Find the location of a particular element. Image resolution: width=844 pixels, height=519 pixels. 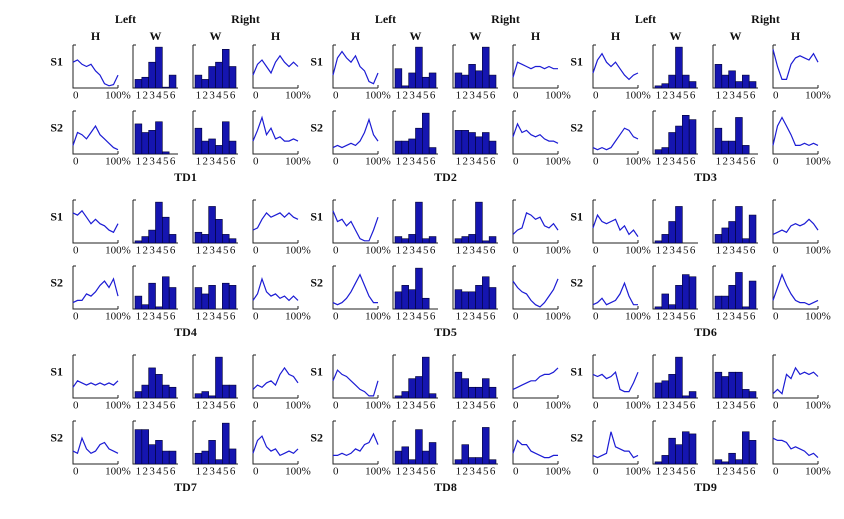

panel-title: TD1 is located at coordinates (185, 177).